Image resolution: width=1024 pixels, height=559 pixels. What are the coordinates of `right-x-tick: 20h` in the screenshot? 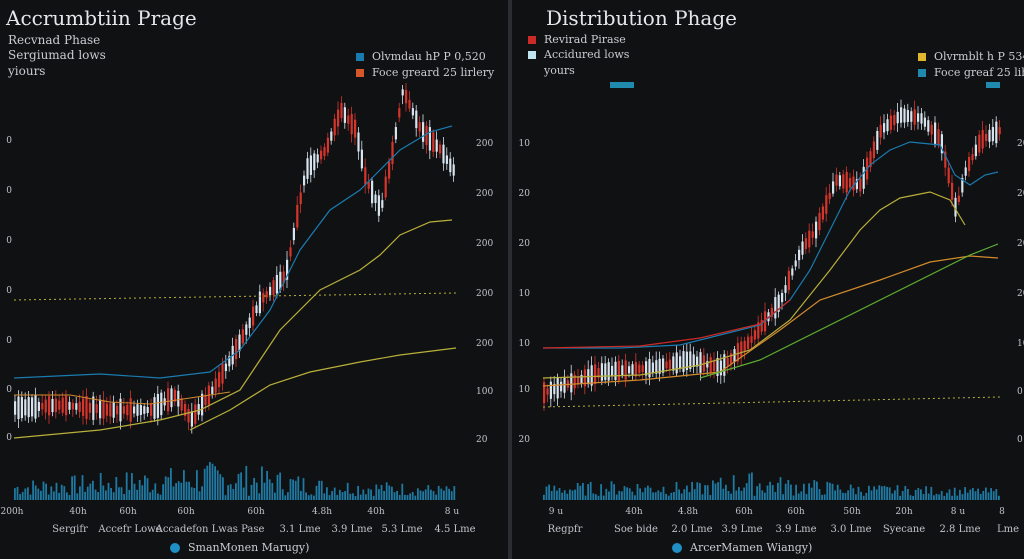 It's located at (903, 512).